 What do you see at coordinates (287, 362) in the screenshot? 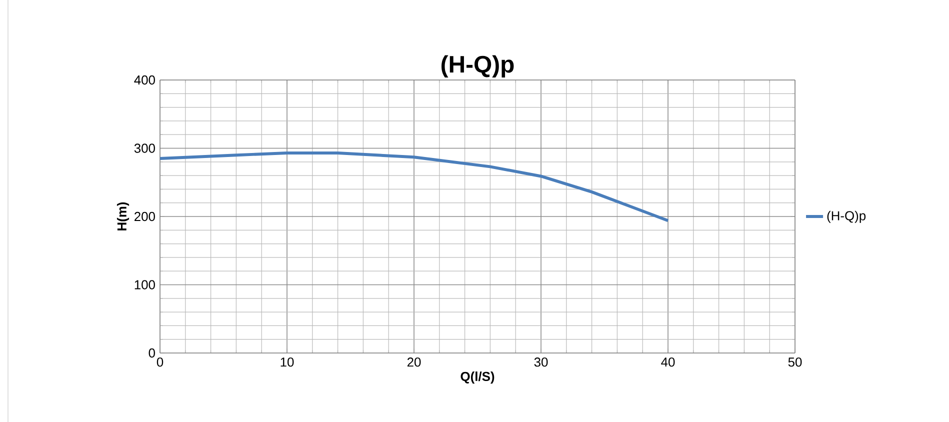
I see `x-tick-label: 10` at bounding box center [287, 362].